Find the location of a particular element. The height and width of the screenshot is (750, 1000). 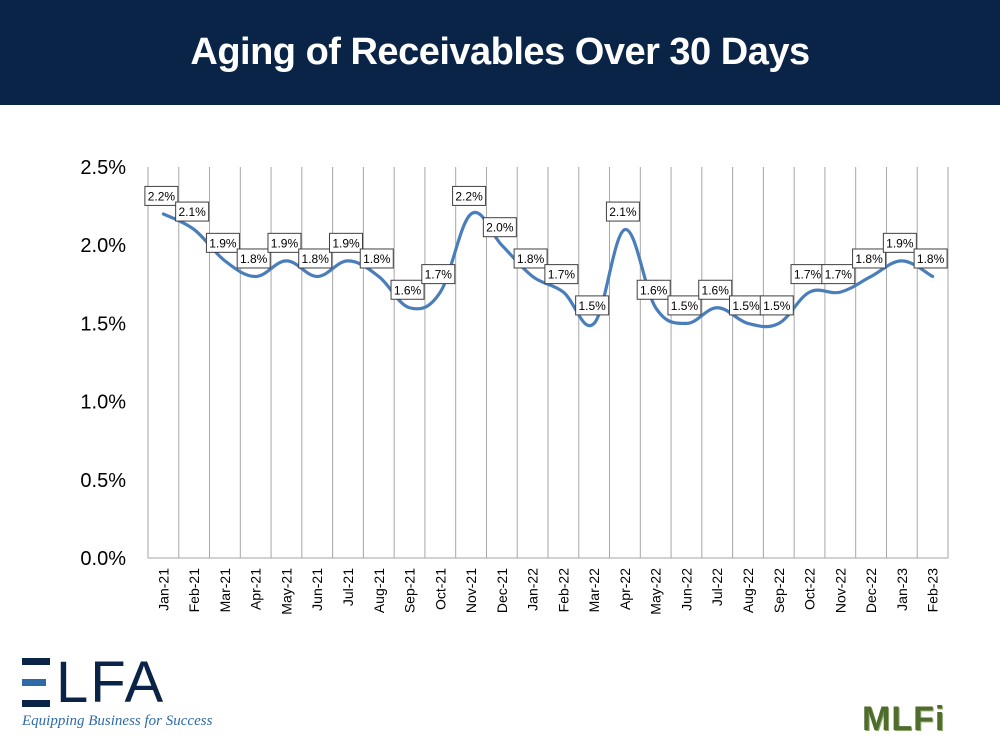

x-tick-label: May-22 is located at coordinates (656, 591).